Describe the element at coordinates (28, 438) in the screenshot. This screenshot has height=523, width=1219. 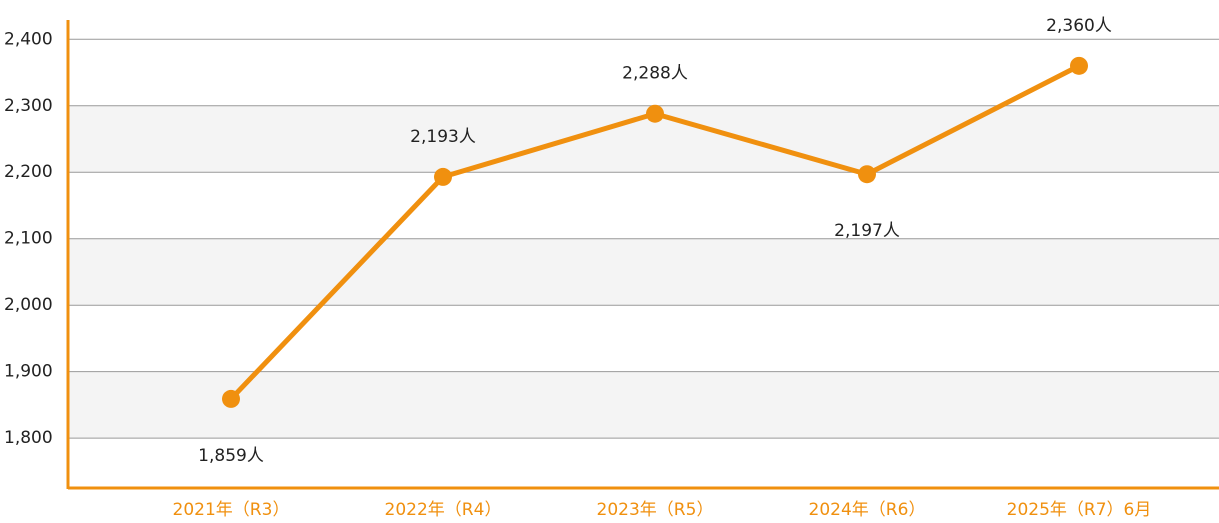
I see `y-tick-label: 1,800` at that location.